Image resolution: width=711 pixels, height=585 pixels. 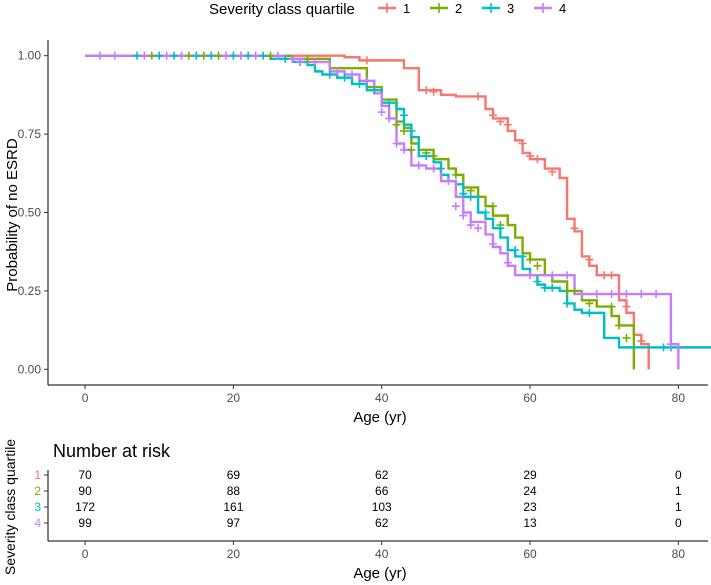 I want to click on legend: Severity class quartile 1 2 3 4, so click(x=387, y=9).